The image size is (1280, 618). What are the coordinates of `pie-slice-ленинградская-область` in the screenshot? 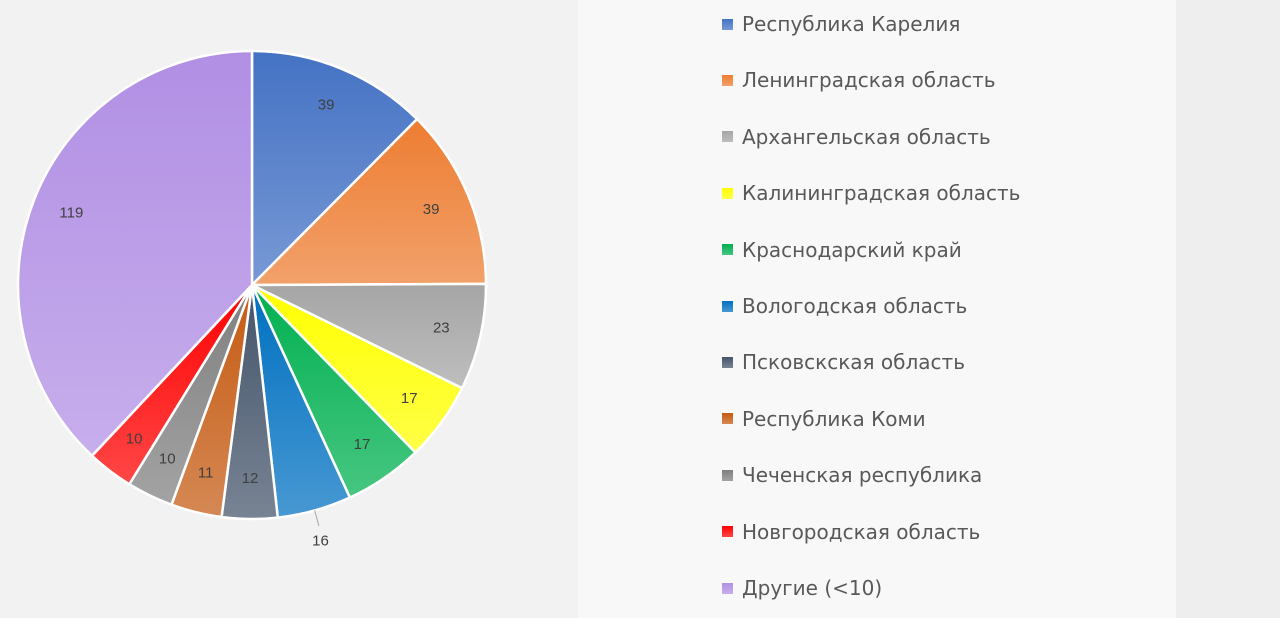 It's located at (368, 202).